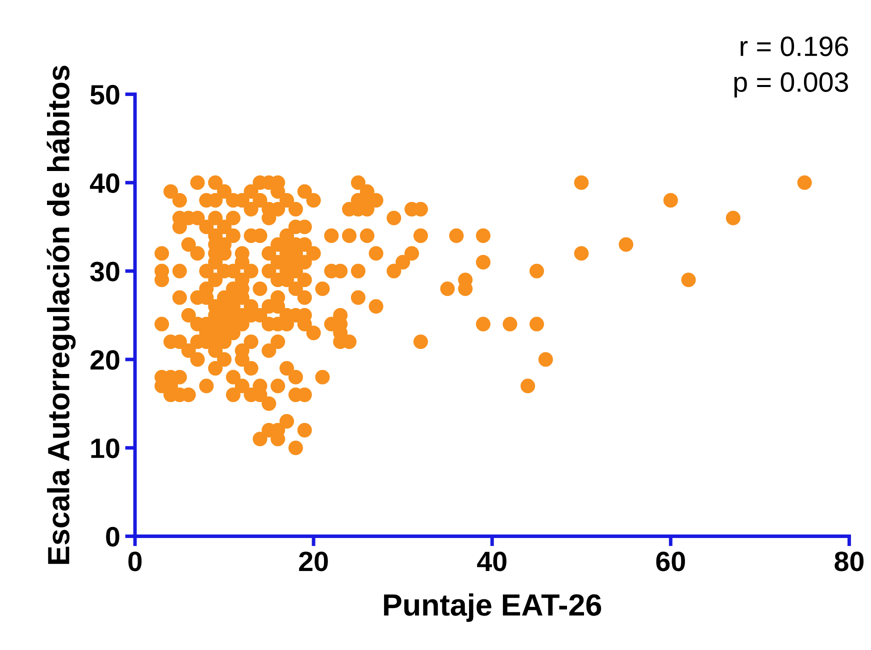 The height and width of the screenshot is (650, 871). What do you see at coordinates (105, 360) in the screenshot?
I see `y-tick-label: 20` at bounding box center [105, 360].